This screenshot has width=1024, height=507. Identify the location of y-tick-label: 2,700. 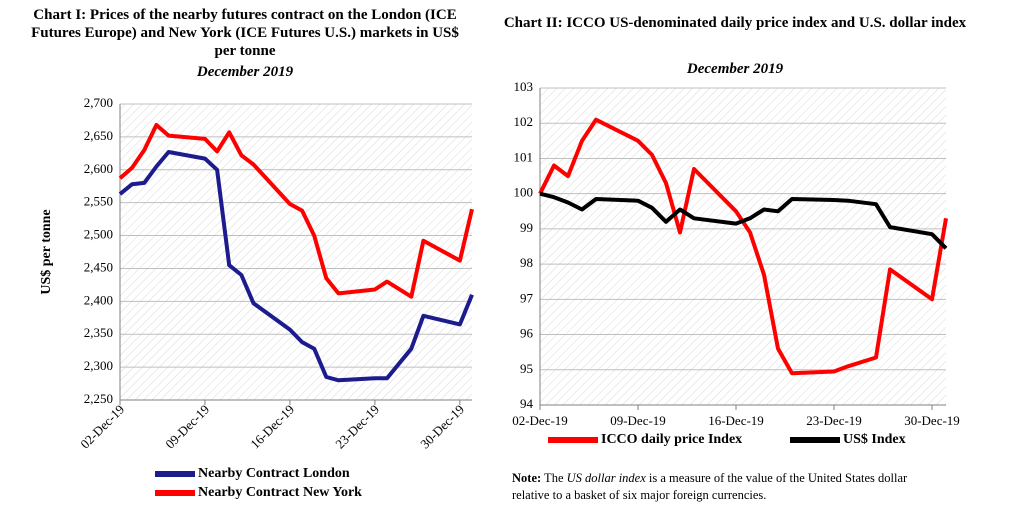
(98, 102).